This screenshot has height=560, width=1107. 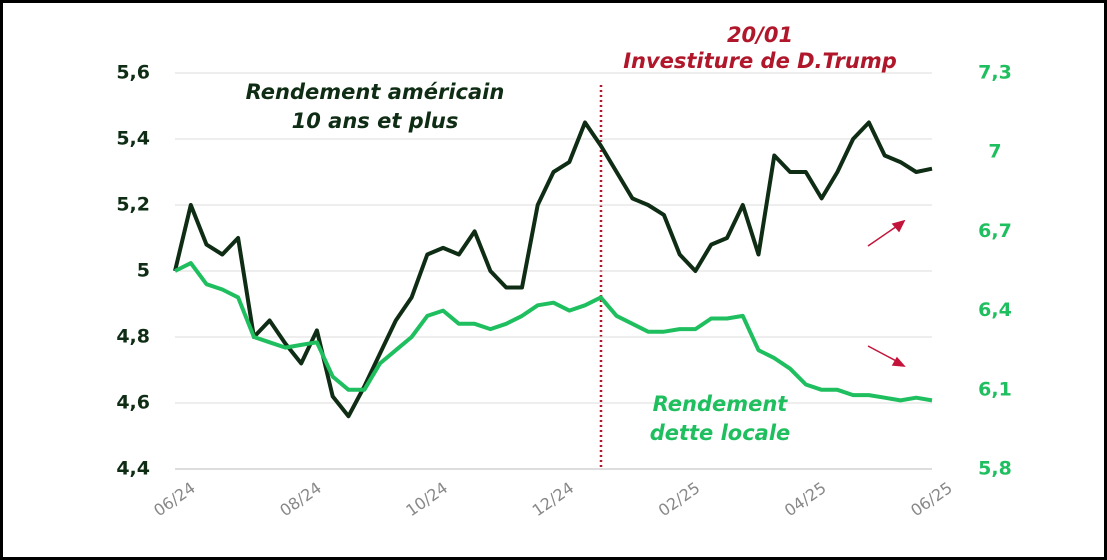 I want to click on y-tick-label: 5,4, so click(x=133, y=139).